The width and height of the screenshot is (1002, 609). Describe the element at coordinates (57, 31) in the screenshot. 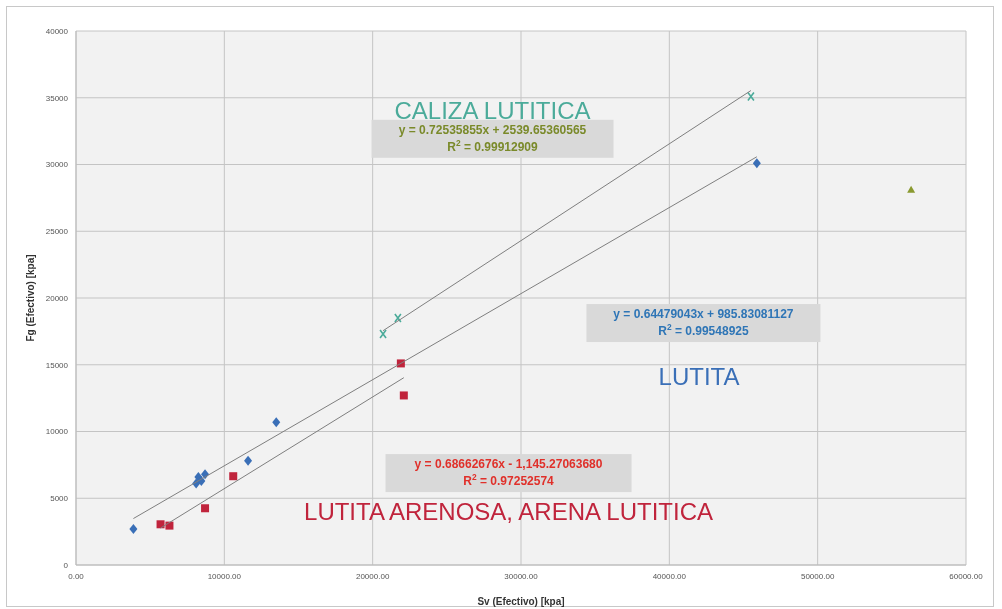

I see `y-tick-label: 40000` at that location.